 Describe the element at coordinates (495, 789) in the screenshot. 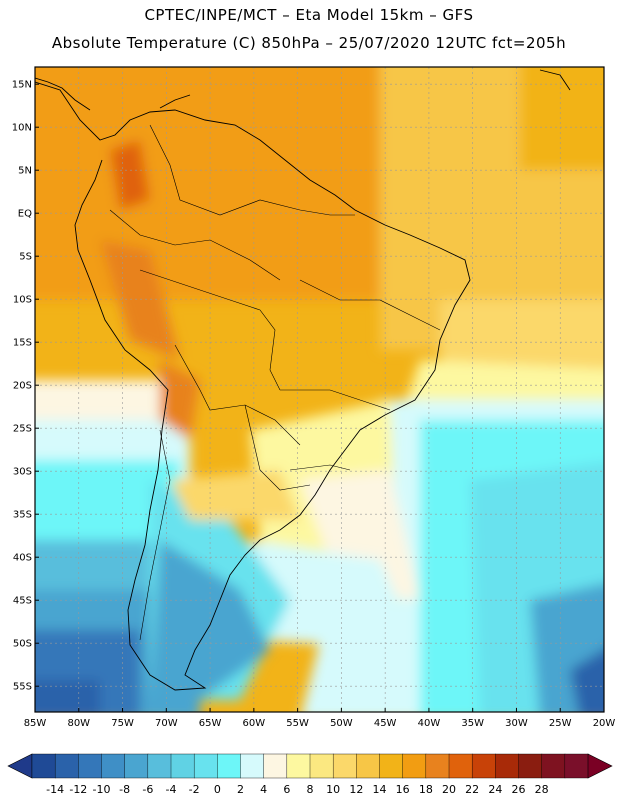

I see `colorbar-label: 24` at that location.